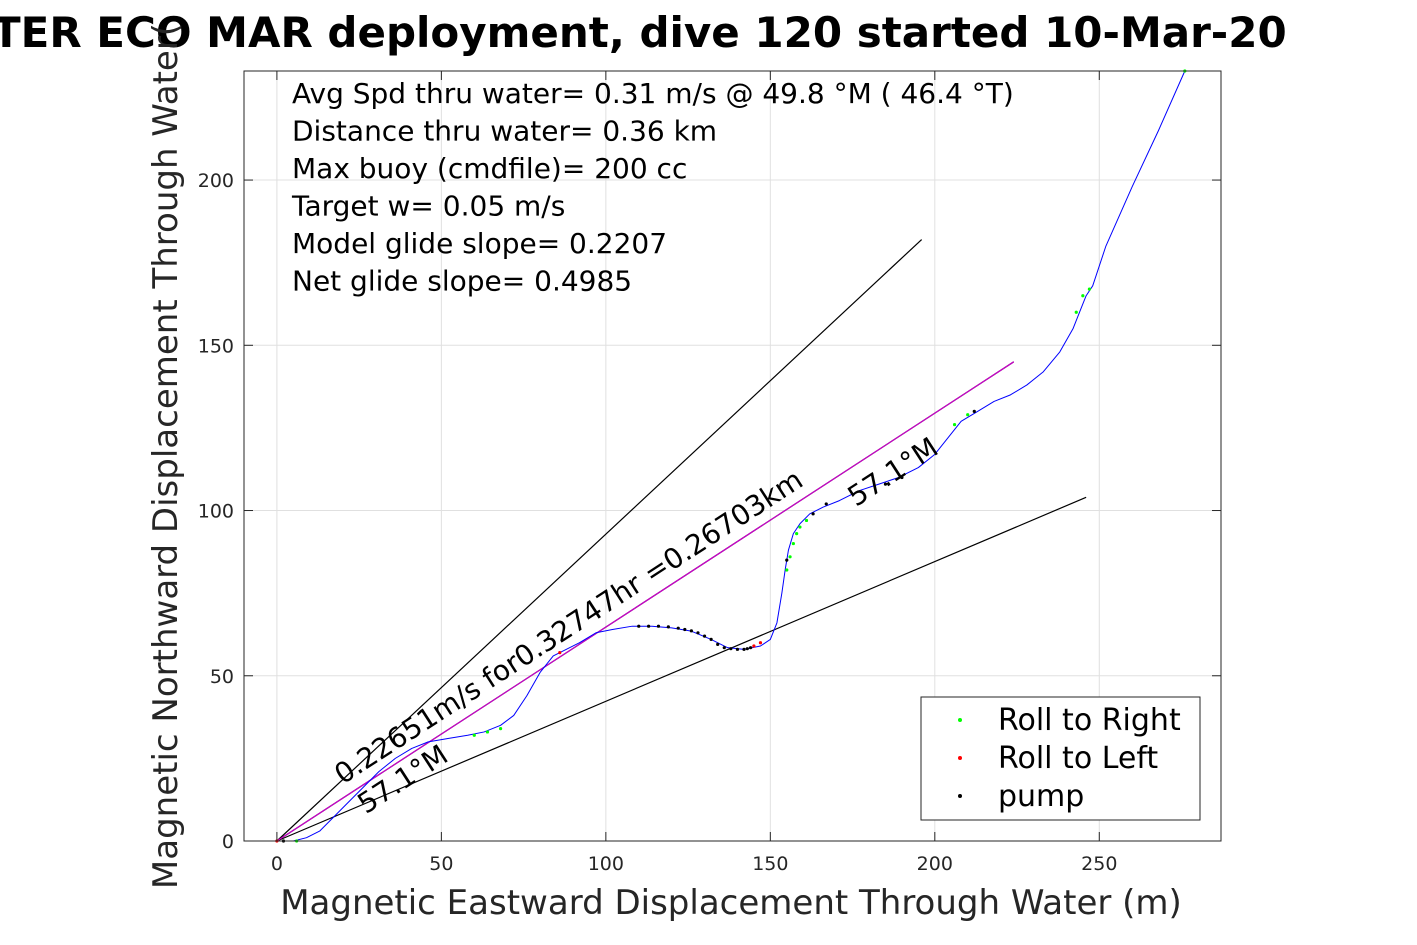  Describe the element at coordinates (960, 796) in the screenshot. I see `legend-marker-pump` at that location.